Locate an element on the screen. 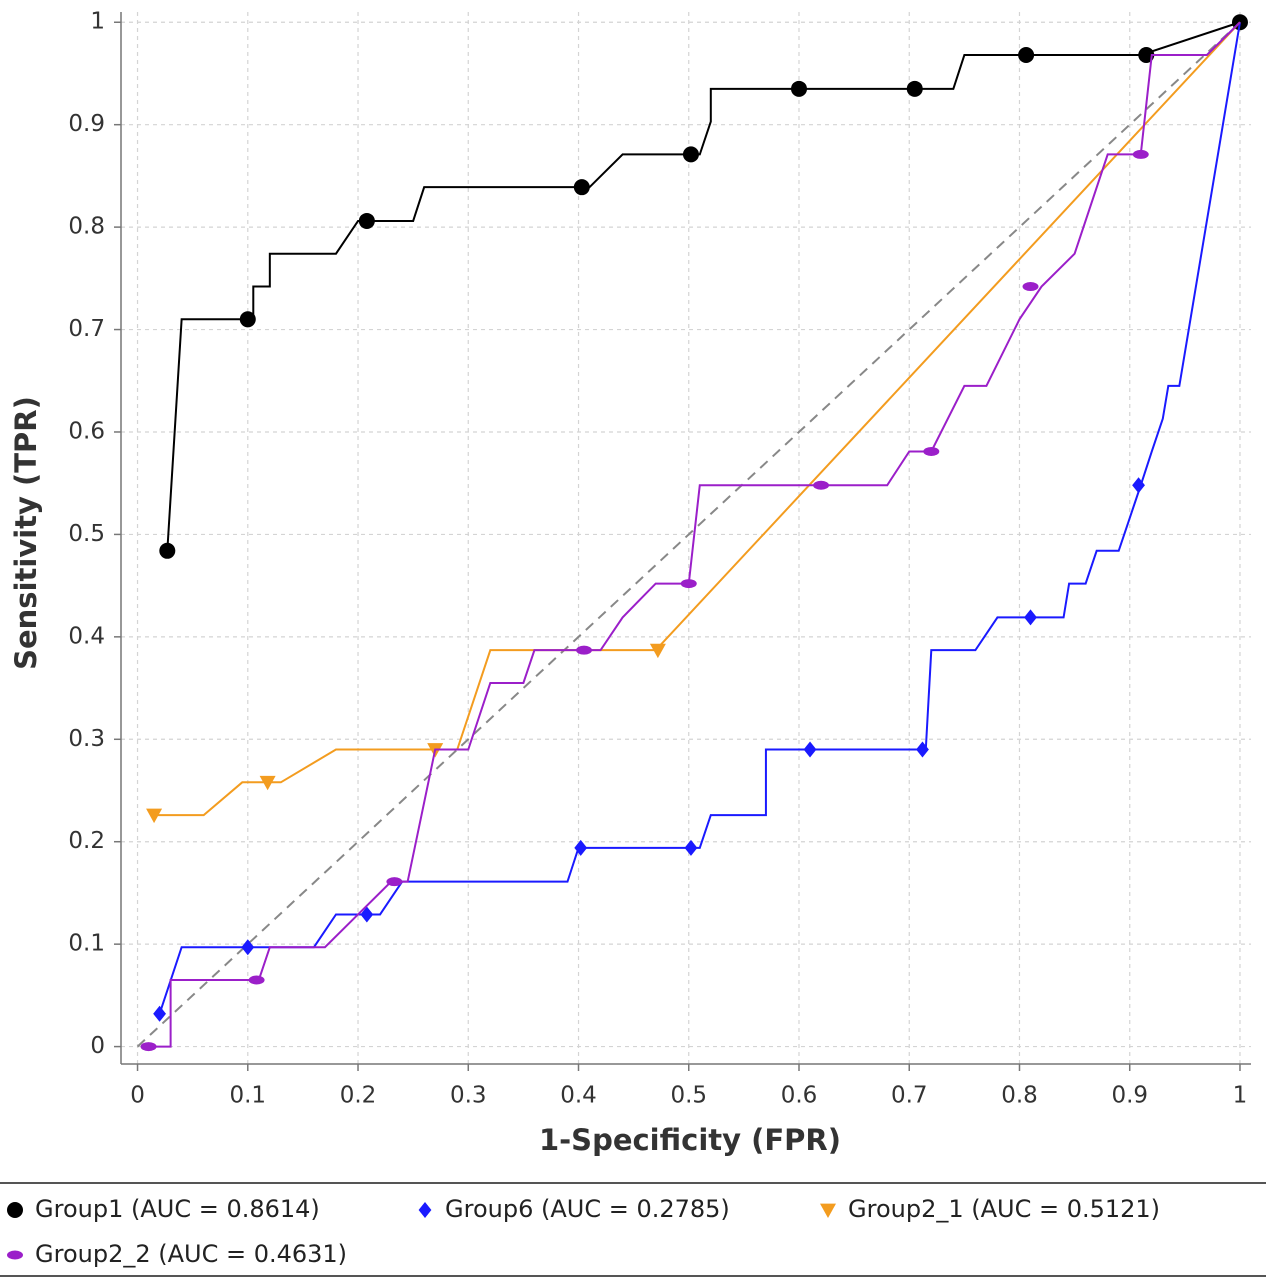  legend-item: Group2_1 (AUC = 0.5121) is located at coordinates (990, 1209).